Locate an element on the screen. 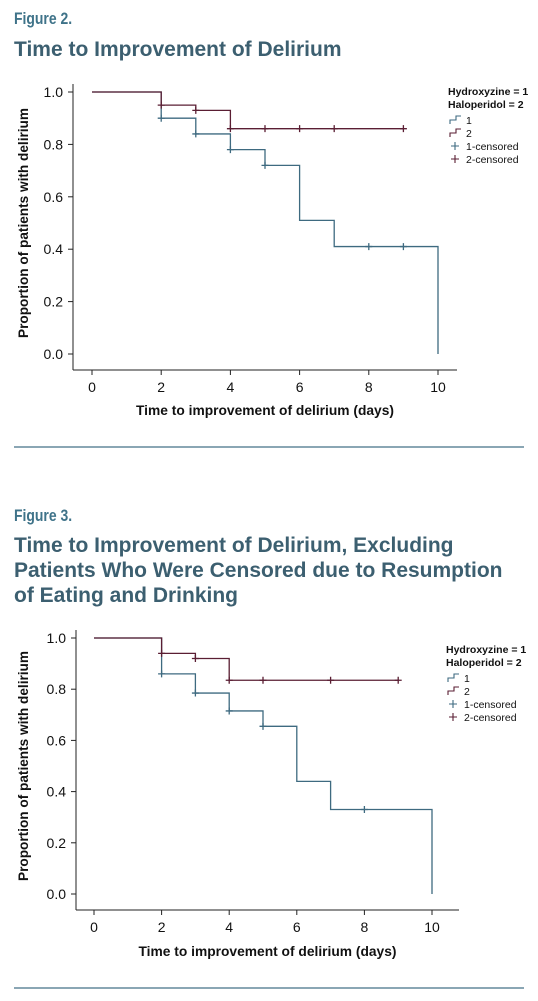 This screenshot has width=538, height=1001. figure-2-label: Figure 2. is located at coordinates (43, 18).